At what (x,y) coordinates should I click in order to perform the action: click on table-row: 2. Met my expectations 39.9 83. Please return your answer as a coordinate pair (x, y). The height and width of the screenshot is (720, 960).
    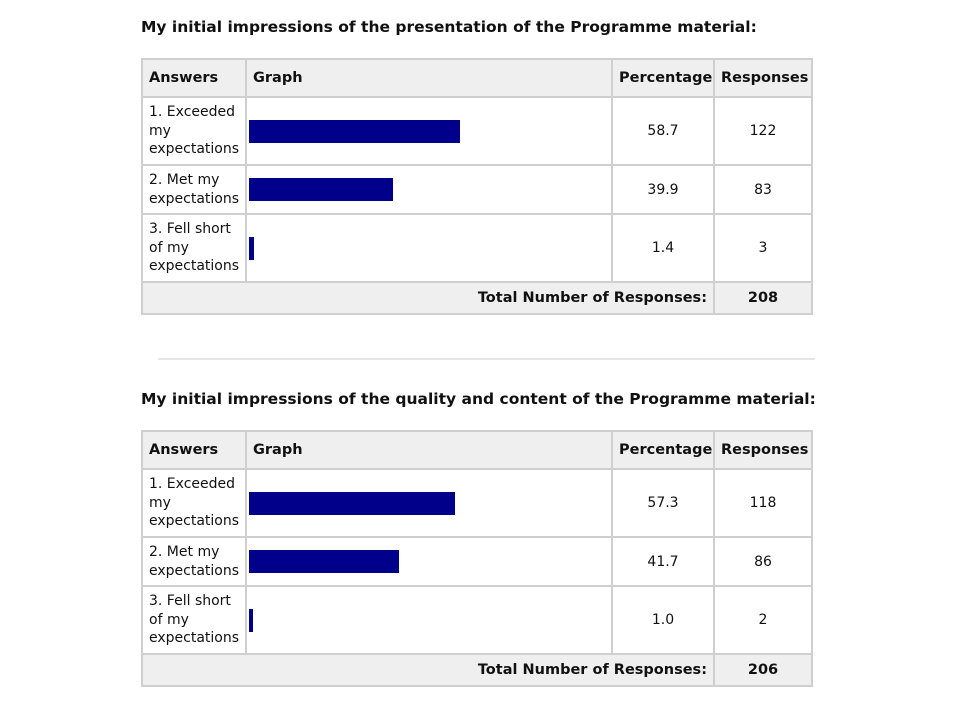
    Looking at the image, I should click on (477, 189).